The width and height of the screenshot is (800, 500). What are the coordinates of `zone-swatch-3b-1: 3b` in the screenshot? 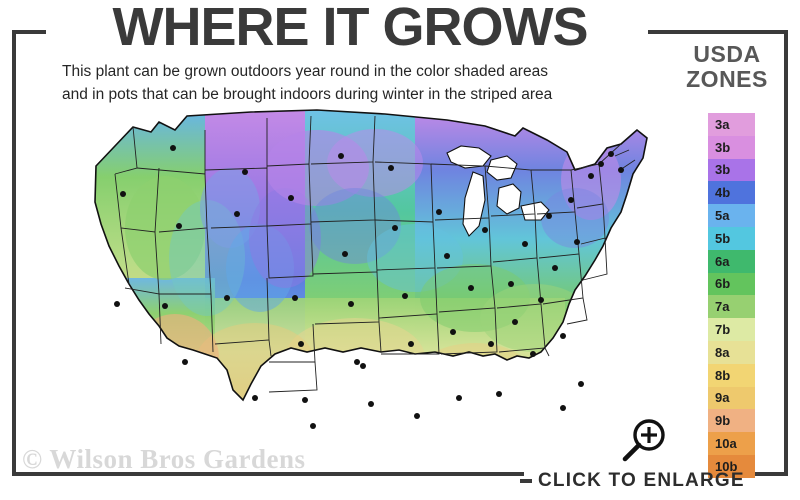 It's located at (731, 147).